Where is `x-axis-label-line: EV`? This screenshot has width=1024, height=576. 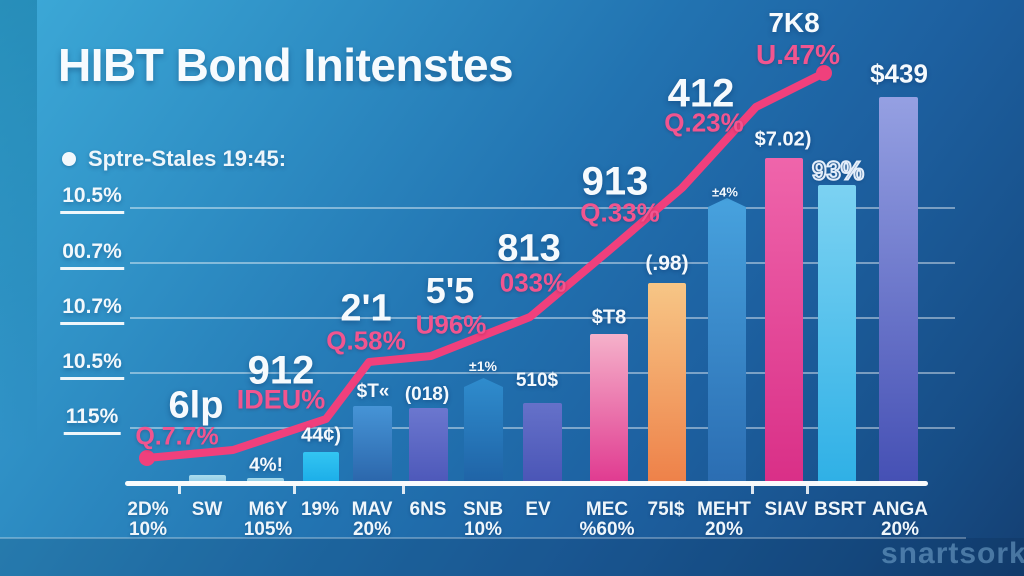 x-axis-label-line: EV is located at coordinates (538, 509).